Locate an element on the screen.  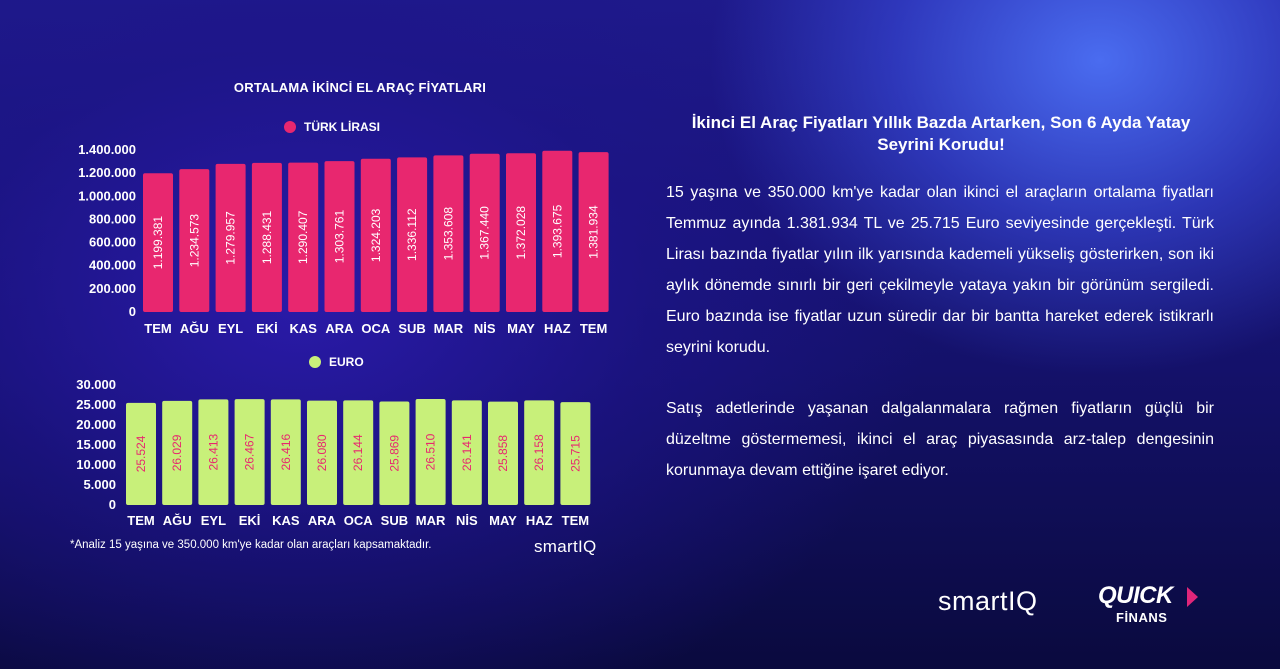
tl-category-label: ARA is located at coordinates (339, 328).